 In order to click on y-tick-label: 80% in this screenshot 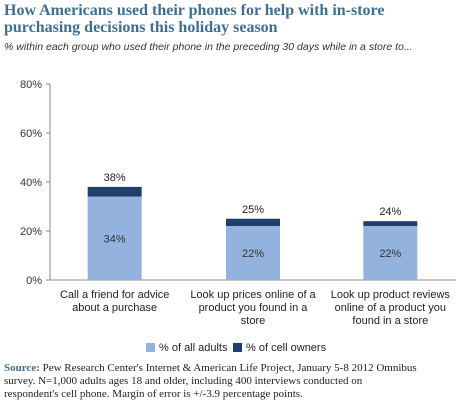, I will do `click(31, 85)`.